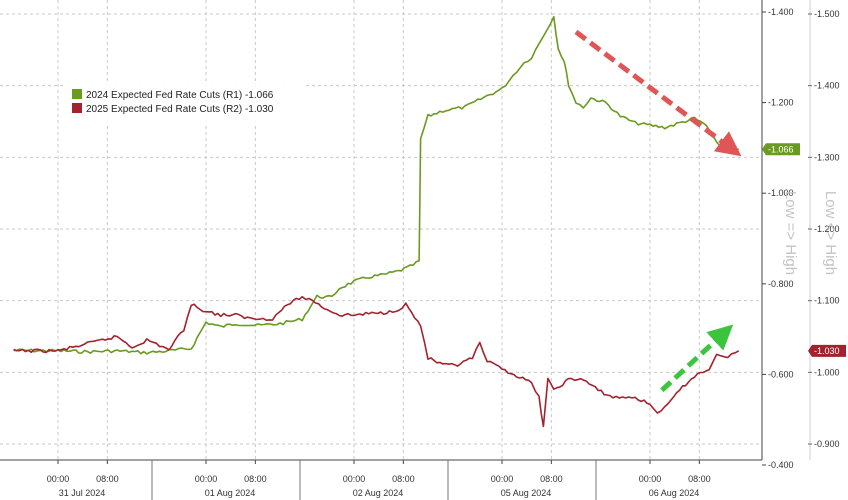  What do you see at coordinates (658, 211) in the screenshot?
I see `annotation-arrows` at bounding box center [658, 211].